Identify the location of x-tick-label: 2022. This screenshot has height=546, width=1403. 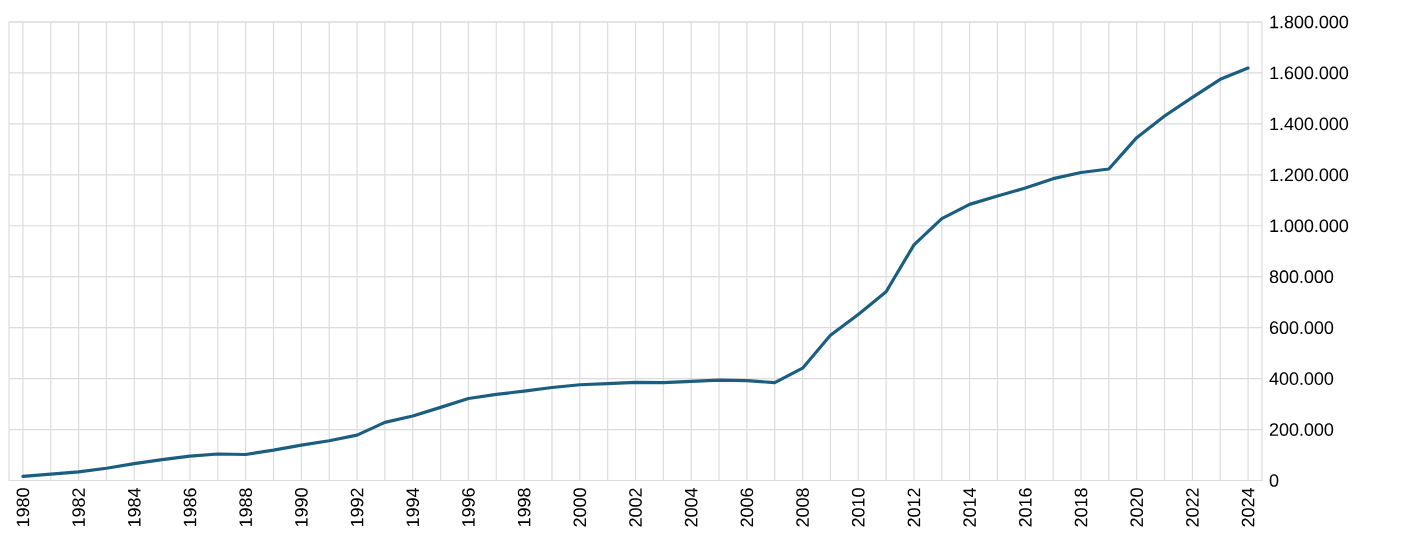
(1192, 507).